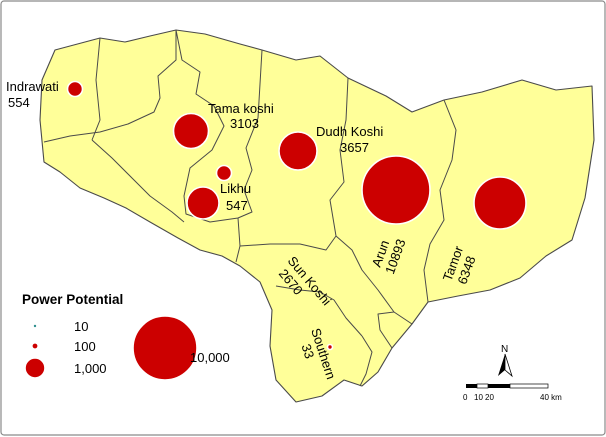 Image resolution: width=606 pixels, height=437 pixels. Describe the element at coordinates (203, 203) in the screenshot. I see `bubble-likhu` at that location.